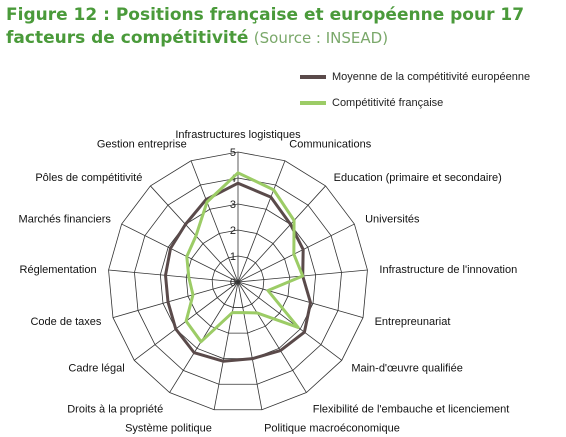 The width and height of the screenshot is (566, 437). I want to click on figure-source: (Source : INSEAD), so click(321, 38).